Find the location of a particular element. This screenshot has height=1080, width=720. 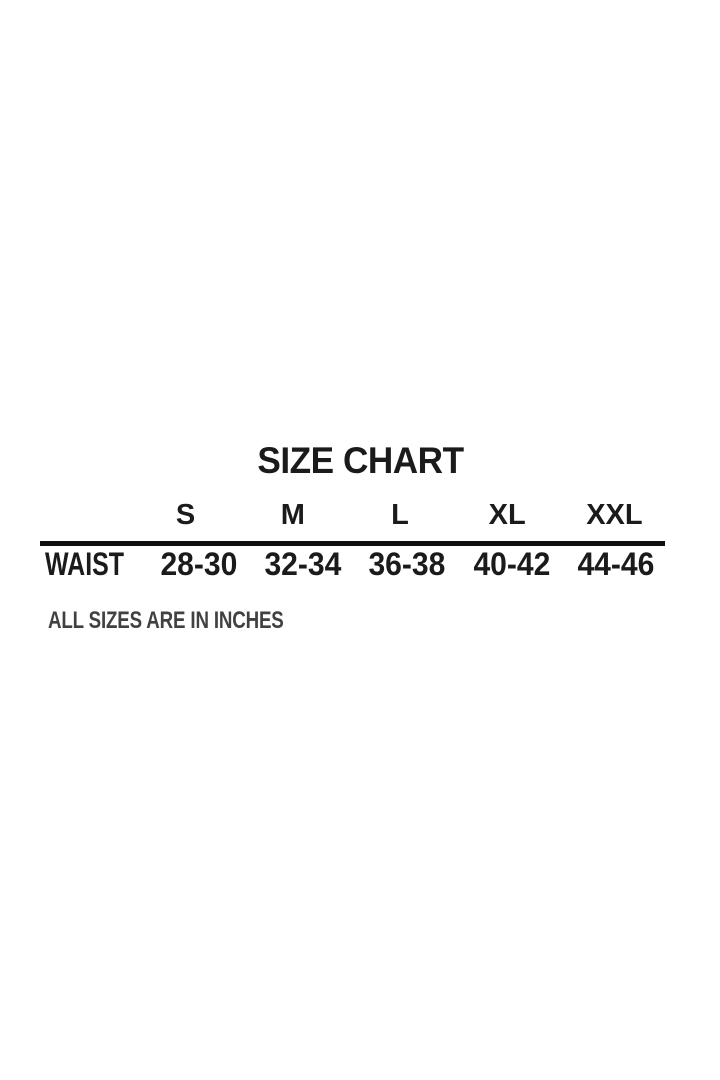

waist-row: WAIST 28-30 32-34 36-38 40-42 44-46 is located at coordinates (354, 564).